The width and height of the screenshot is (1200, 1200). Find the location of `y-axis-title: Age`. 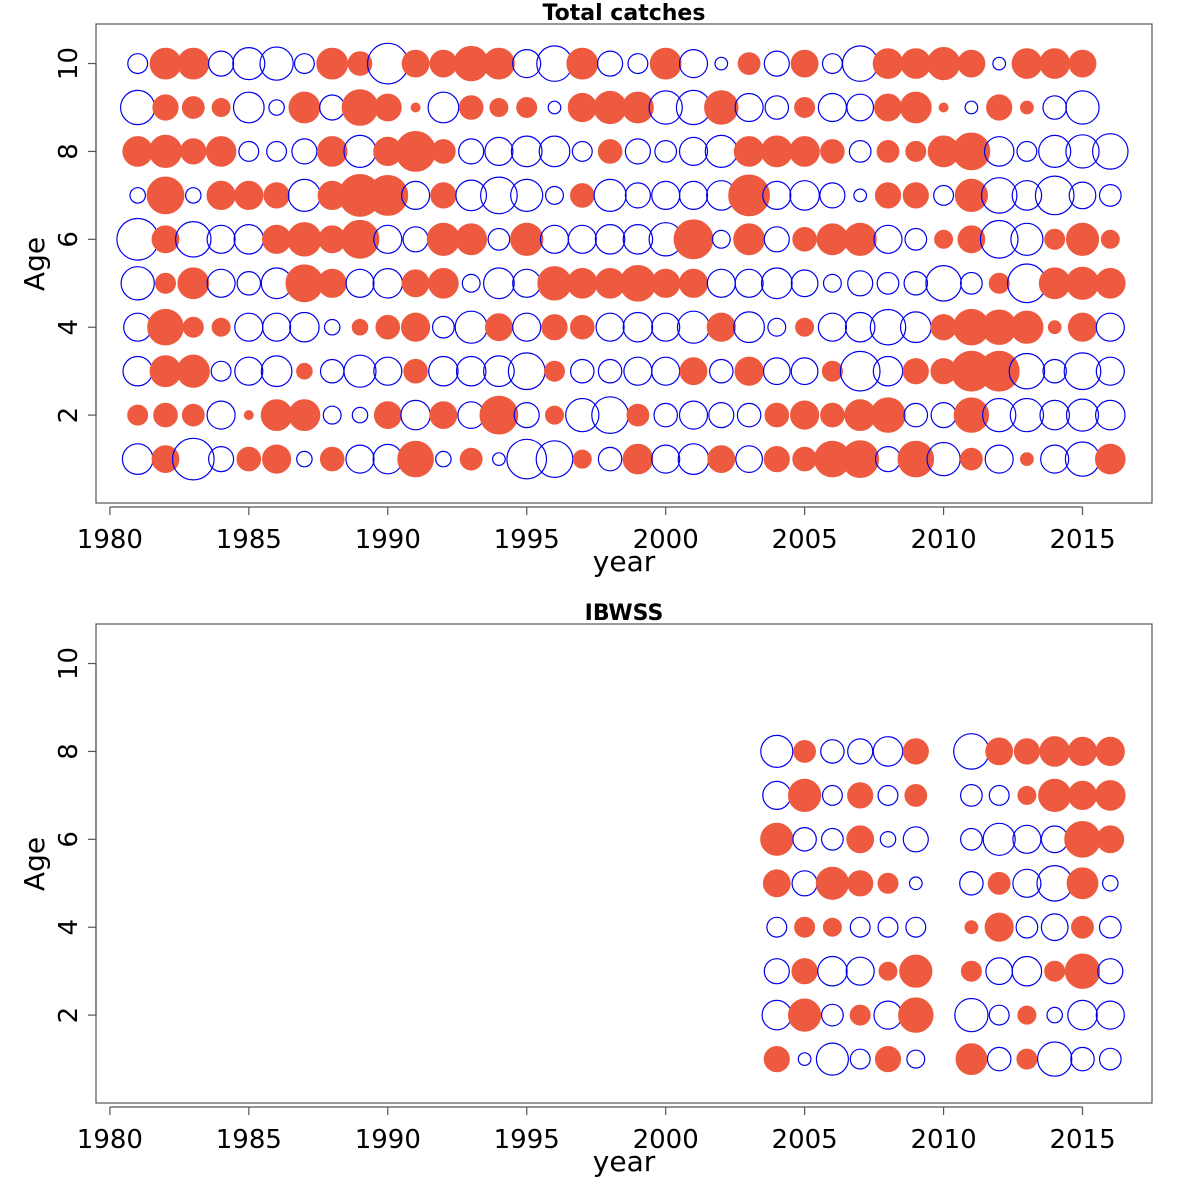

y-axis-title: Age is located at coordinates (34, 264).